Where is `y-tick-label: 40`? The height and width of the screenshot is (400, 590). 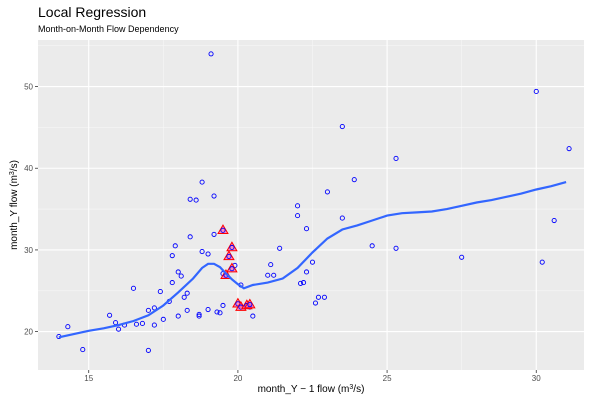 y-tick-label: 40 is located at coordinates (28, 168).